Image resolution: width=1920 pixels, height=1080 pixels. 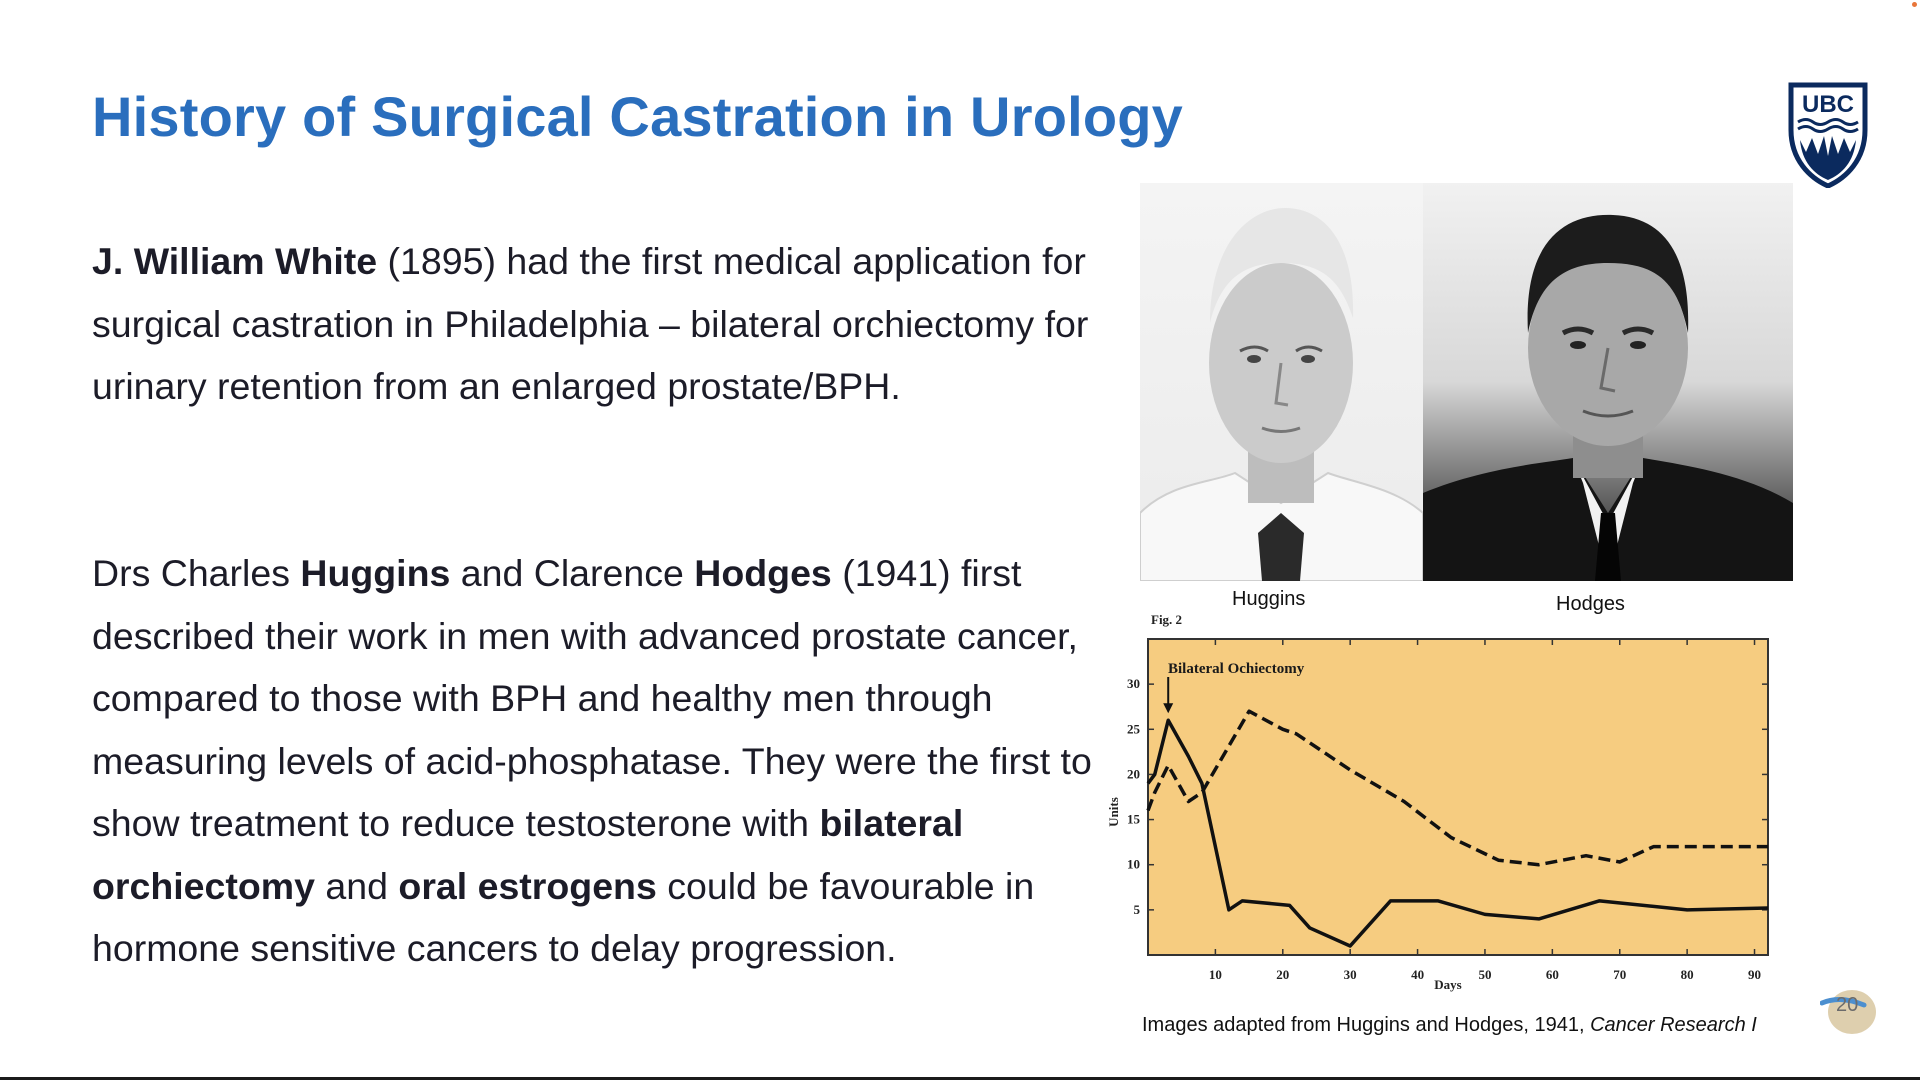 What do you see at coordinates (1215, 974) in the screenshot?
I see `x-tick-label: 10` at bounding box center [1215, 974].